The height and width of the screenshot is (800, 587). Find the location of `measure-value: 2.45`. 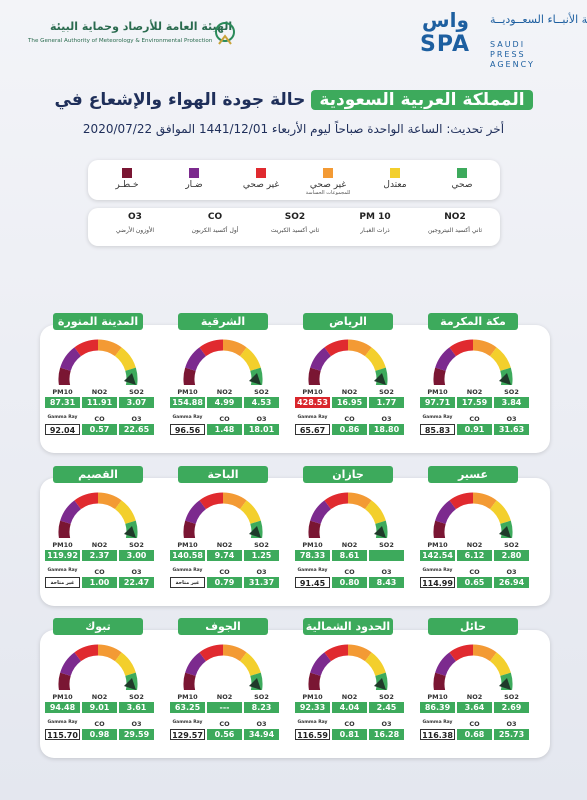

measure-value: 2.45 is located at coordinates (386, 707).